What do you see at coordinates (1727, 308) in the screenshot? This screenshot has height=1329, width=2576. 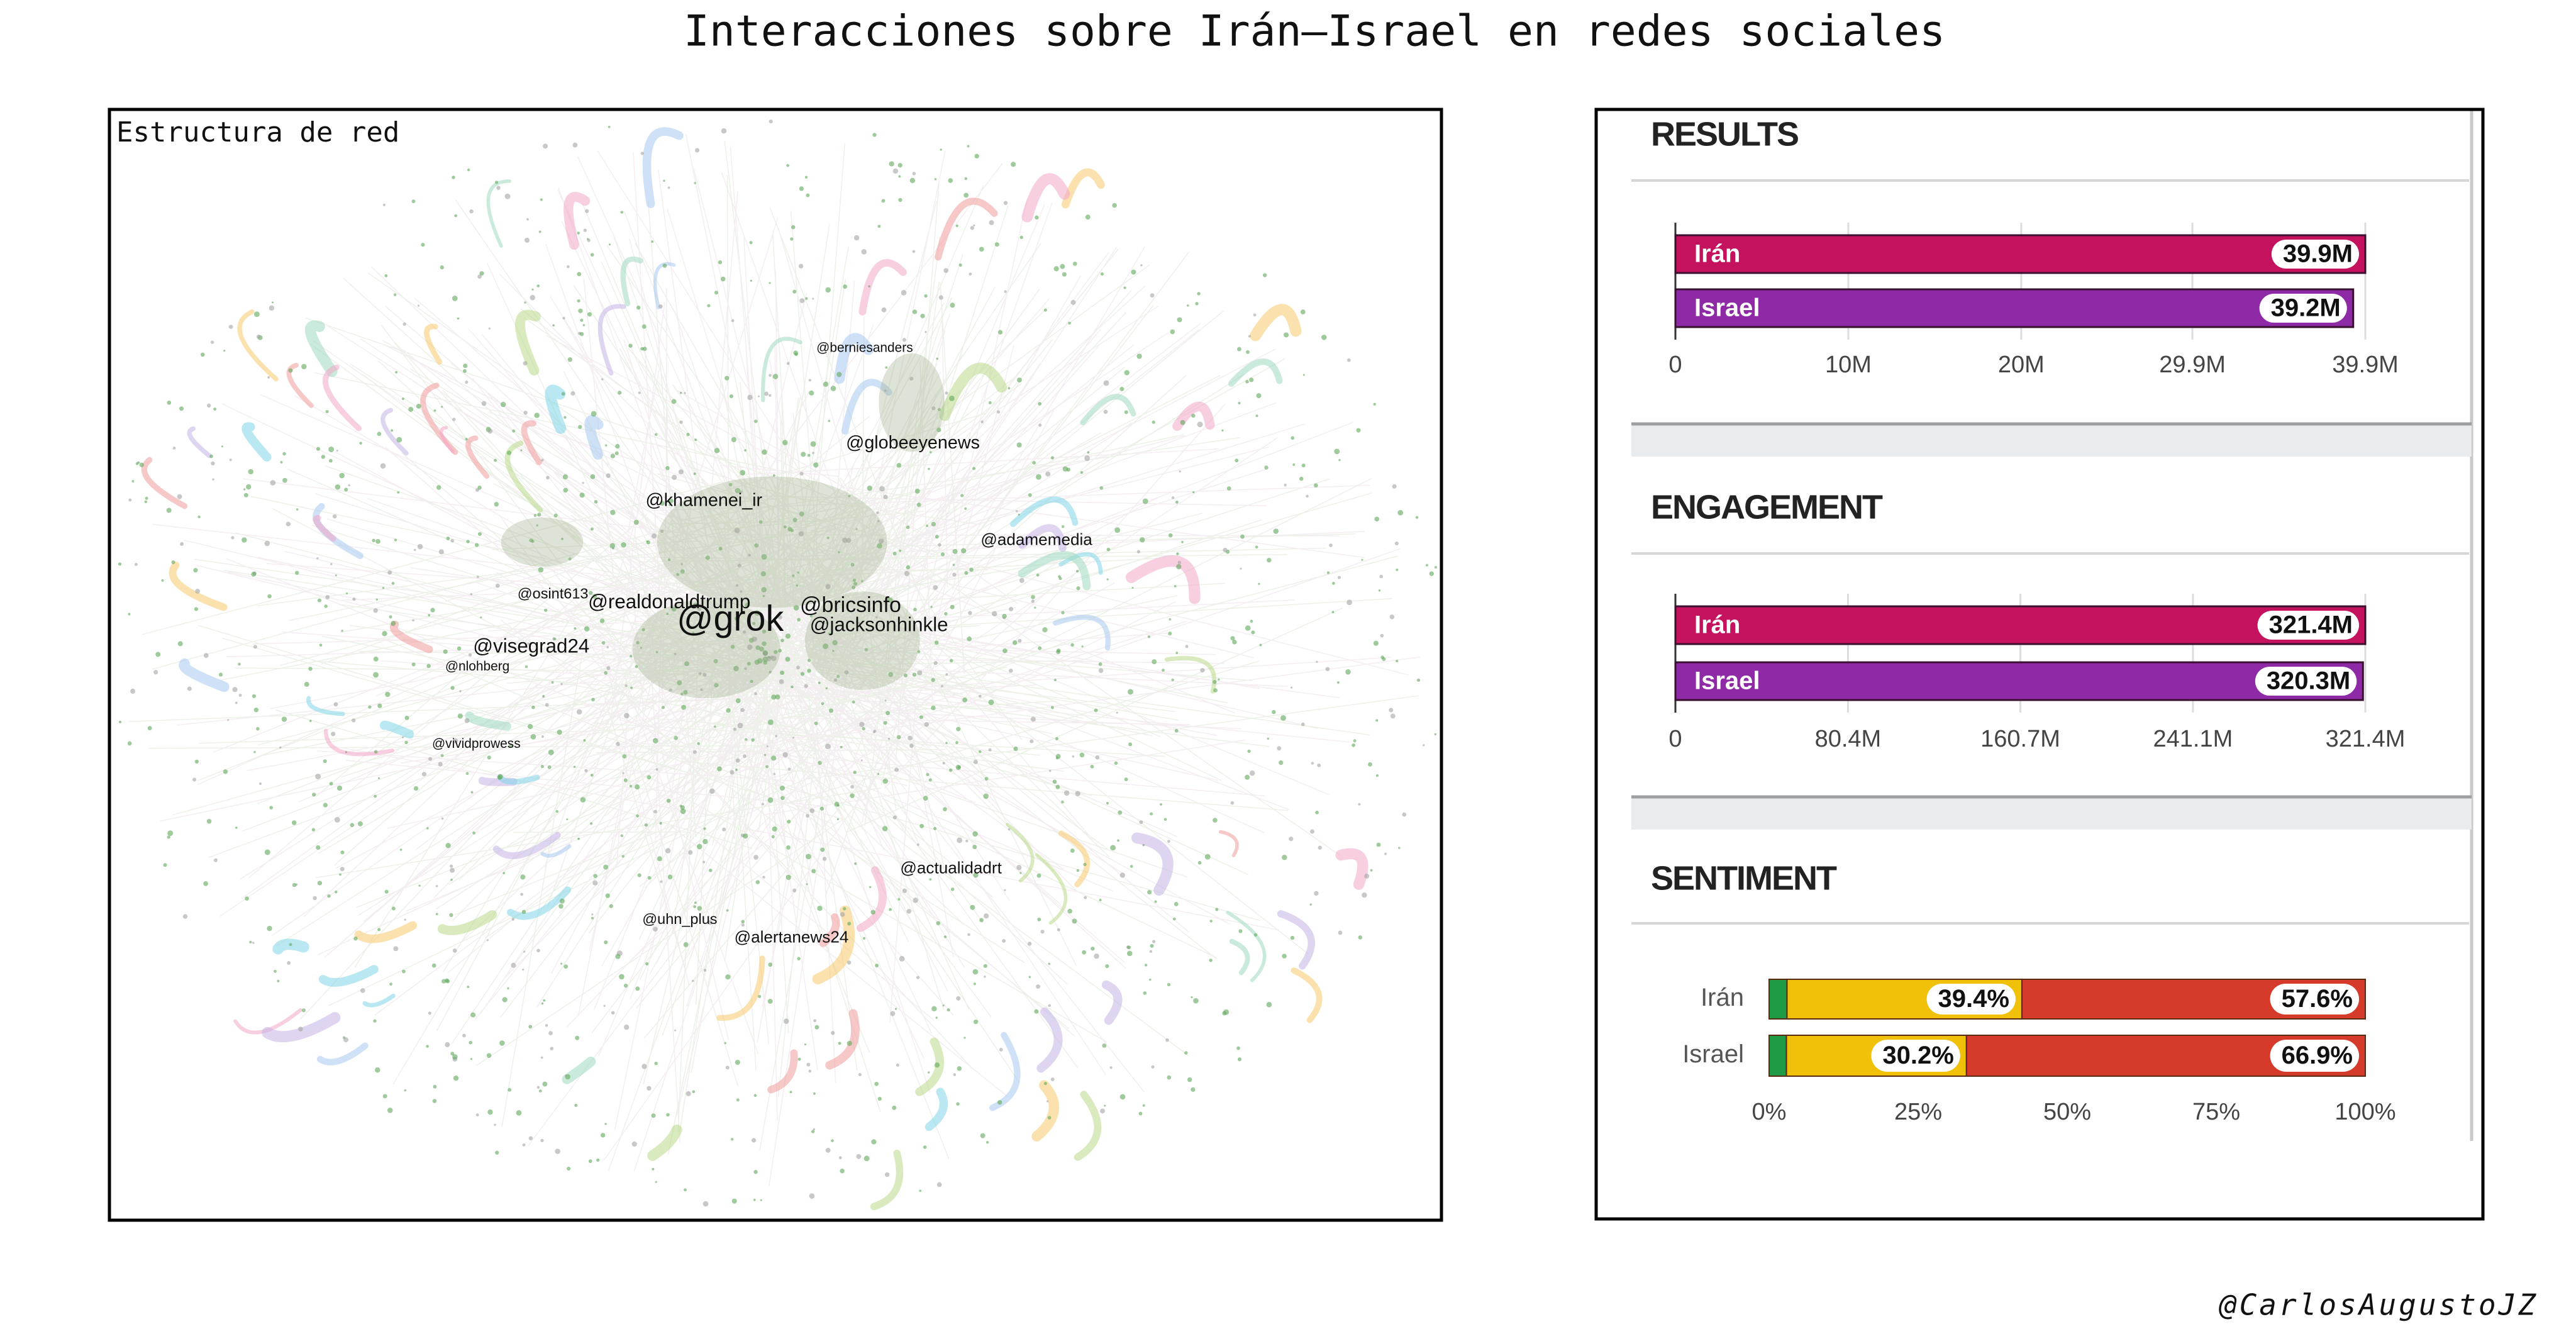 I see `category-label: Israel` at bounding box center [1727, 308].